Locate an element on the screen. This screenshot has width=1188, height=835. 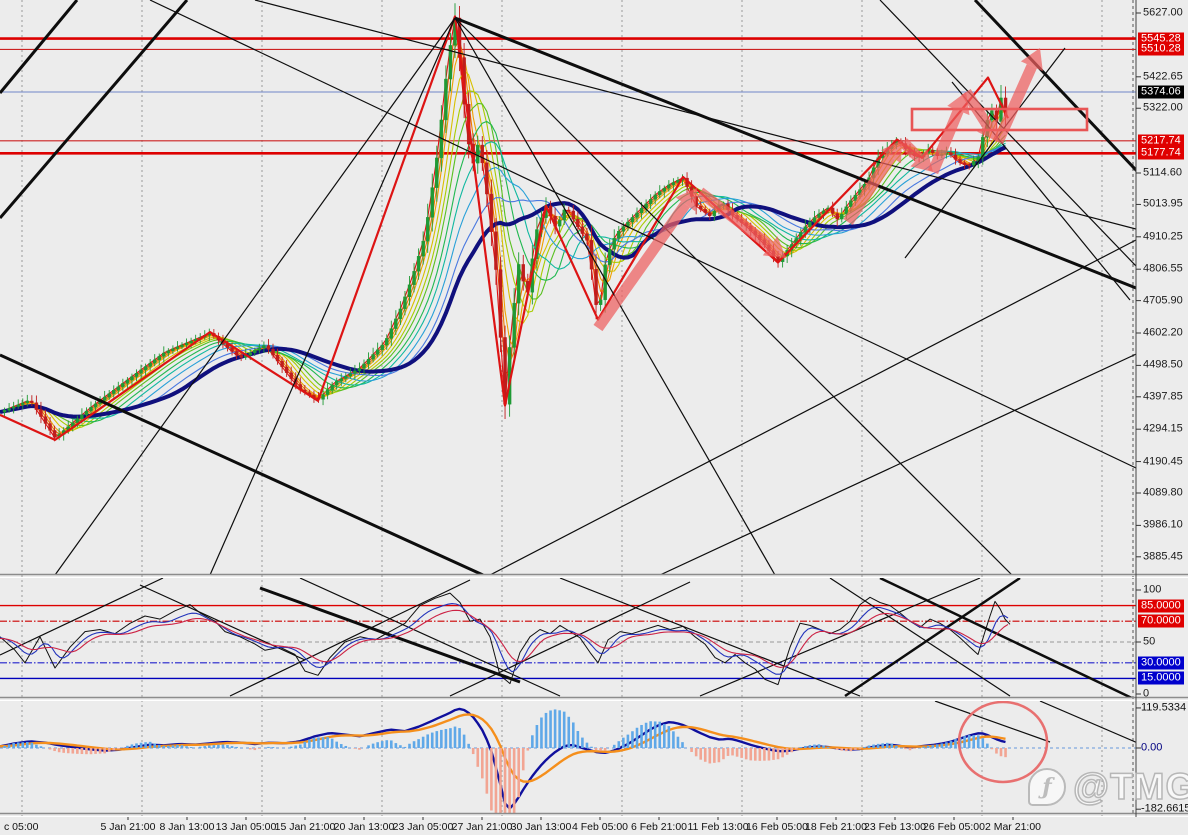
macd-tick-label: 0.00 is located at coordinates (1152, 747).